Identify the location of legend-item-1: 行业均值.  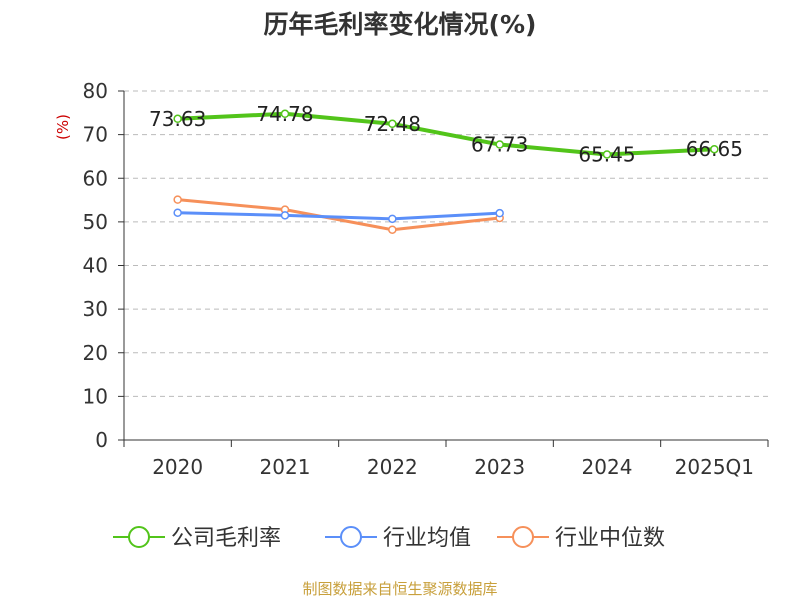
(398, 538).